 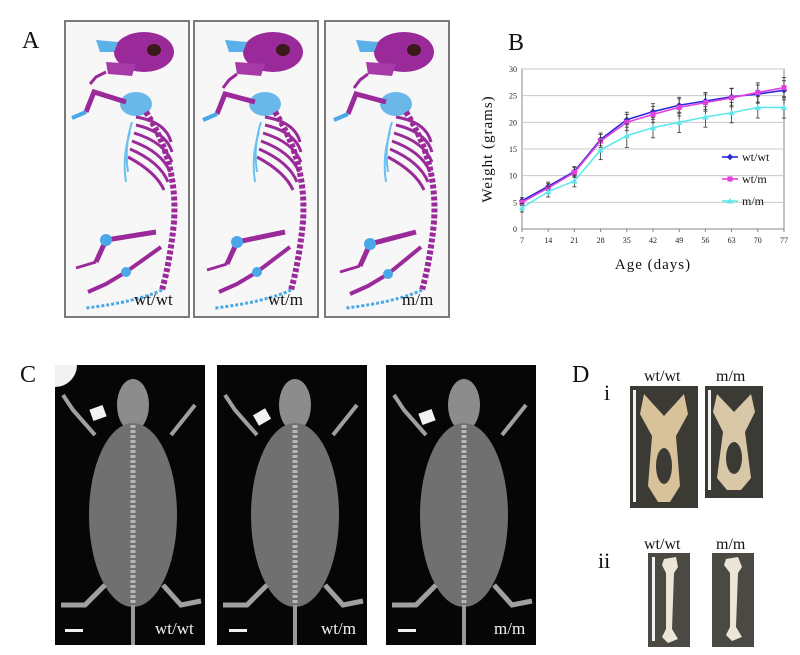 I want to click on y-tick-label: 0, so click(x=515, y=229).